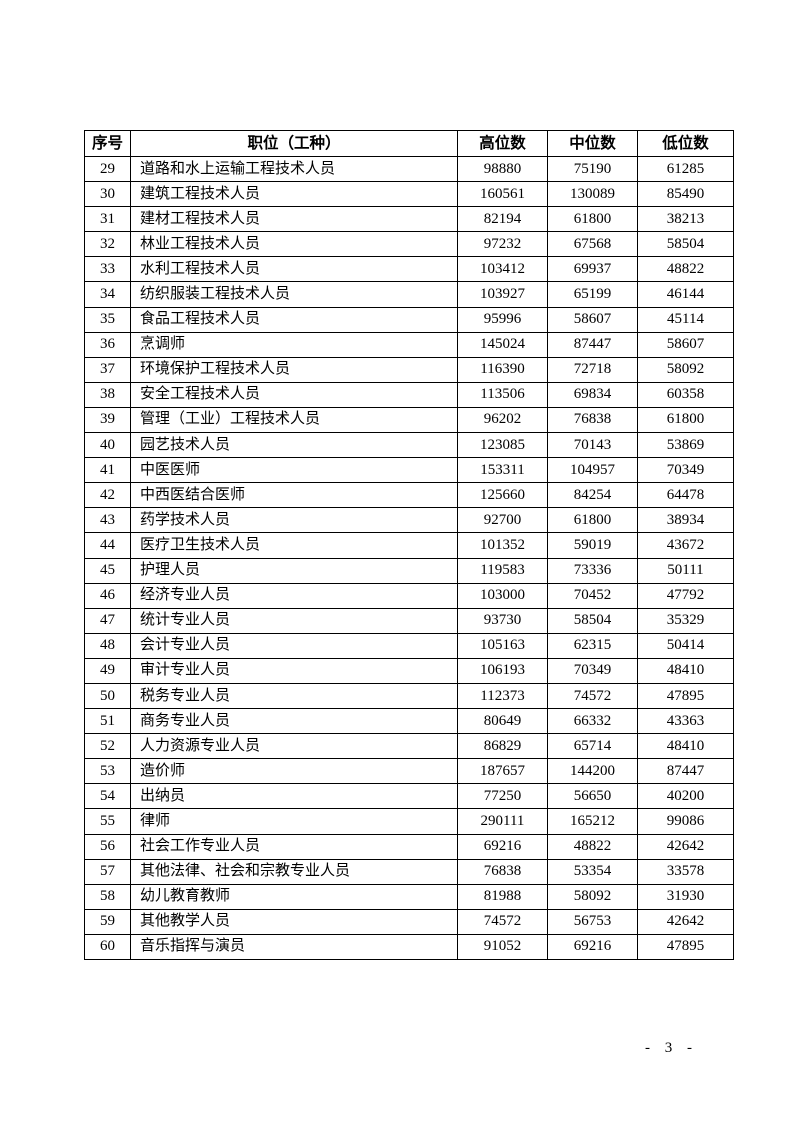 The width and height of the screenshot is (794, 1123). What do you see at coordinates (409, 721) in the screenshot?
I see `table-row: 51 商务专业人员 80649 66332 43363` at bounding box center [409, 721].